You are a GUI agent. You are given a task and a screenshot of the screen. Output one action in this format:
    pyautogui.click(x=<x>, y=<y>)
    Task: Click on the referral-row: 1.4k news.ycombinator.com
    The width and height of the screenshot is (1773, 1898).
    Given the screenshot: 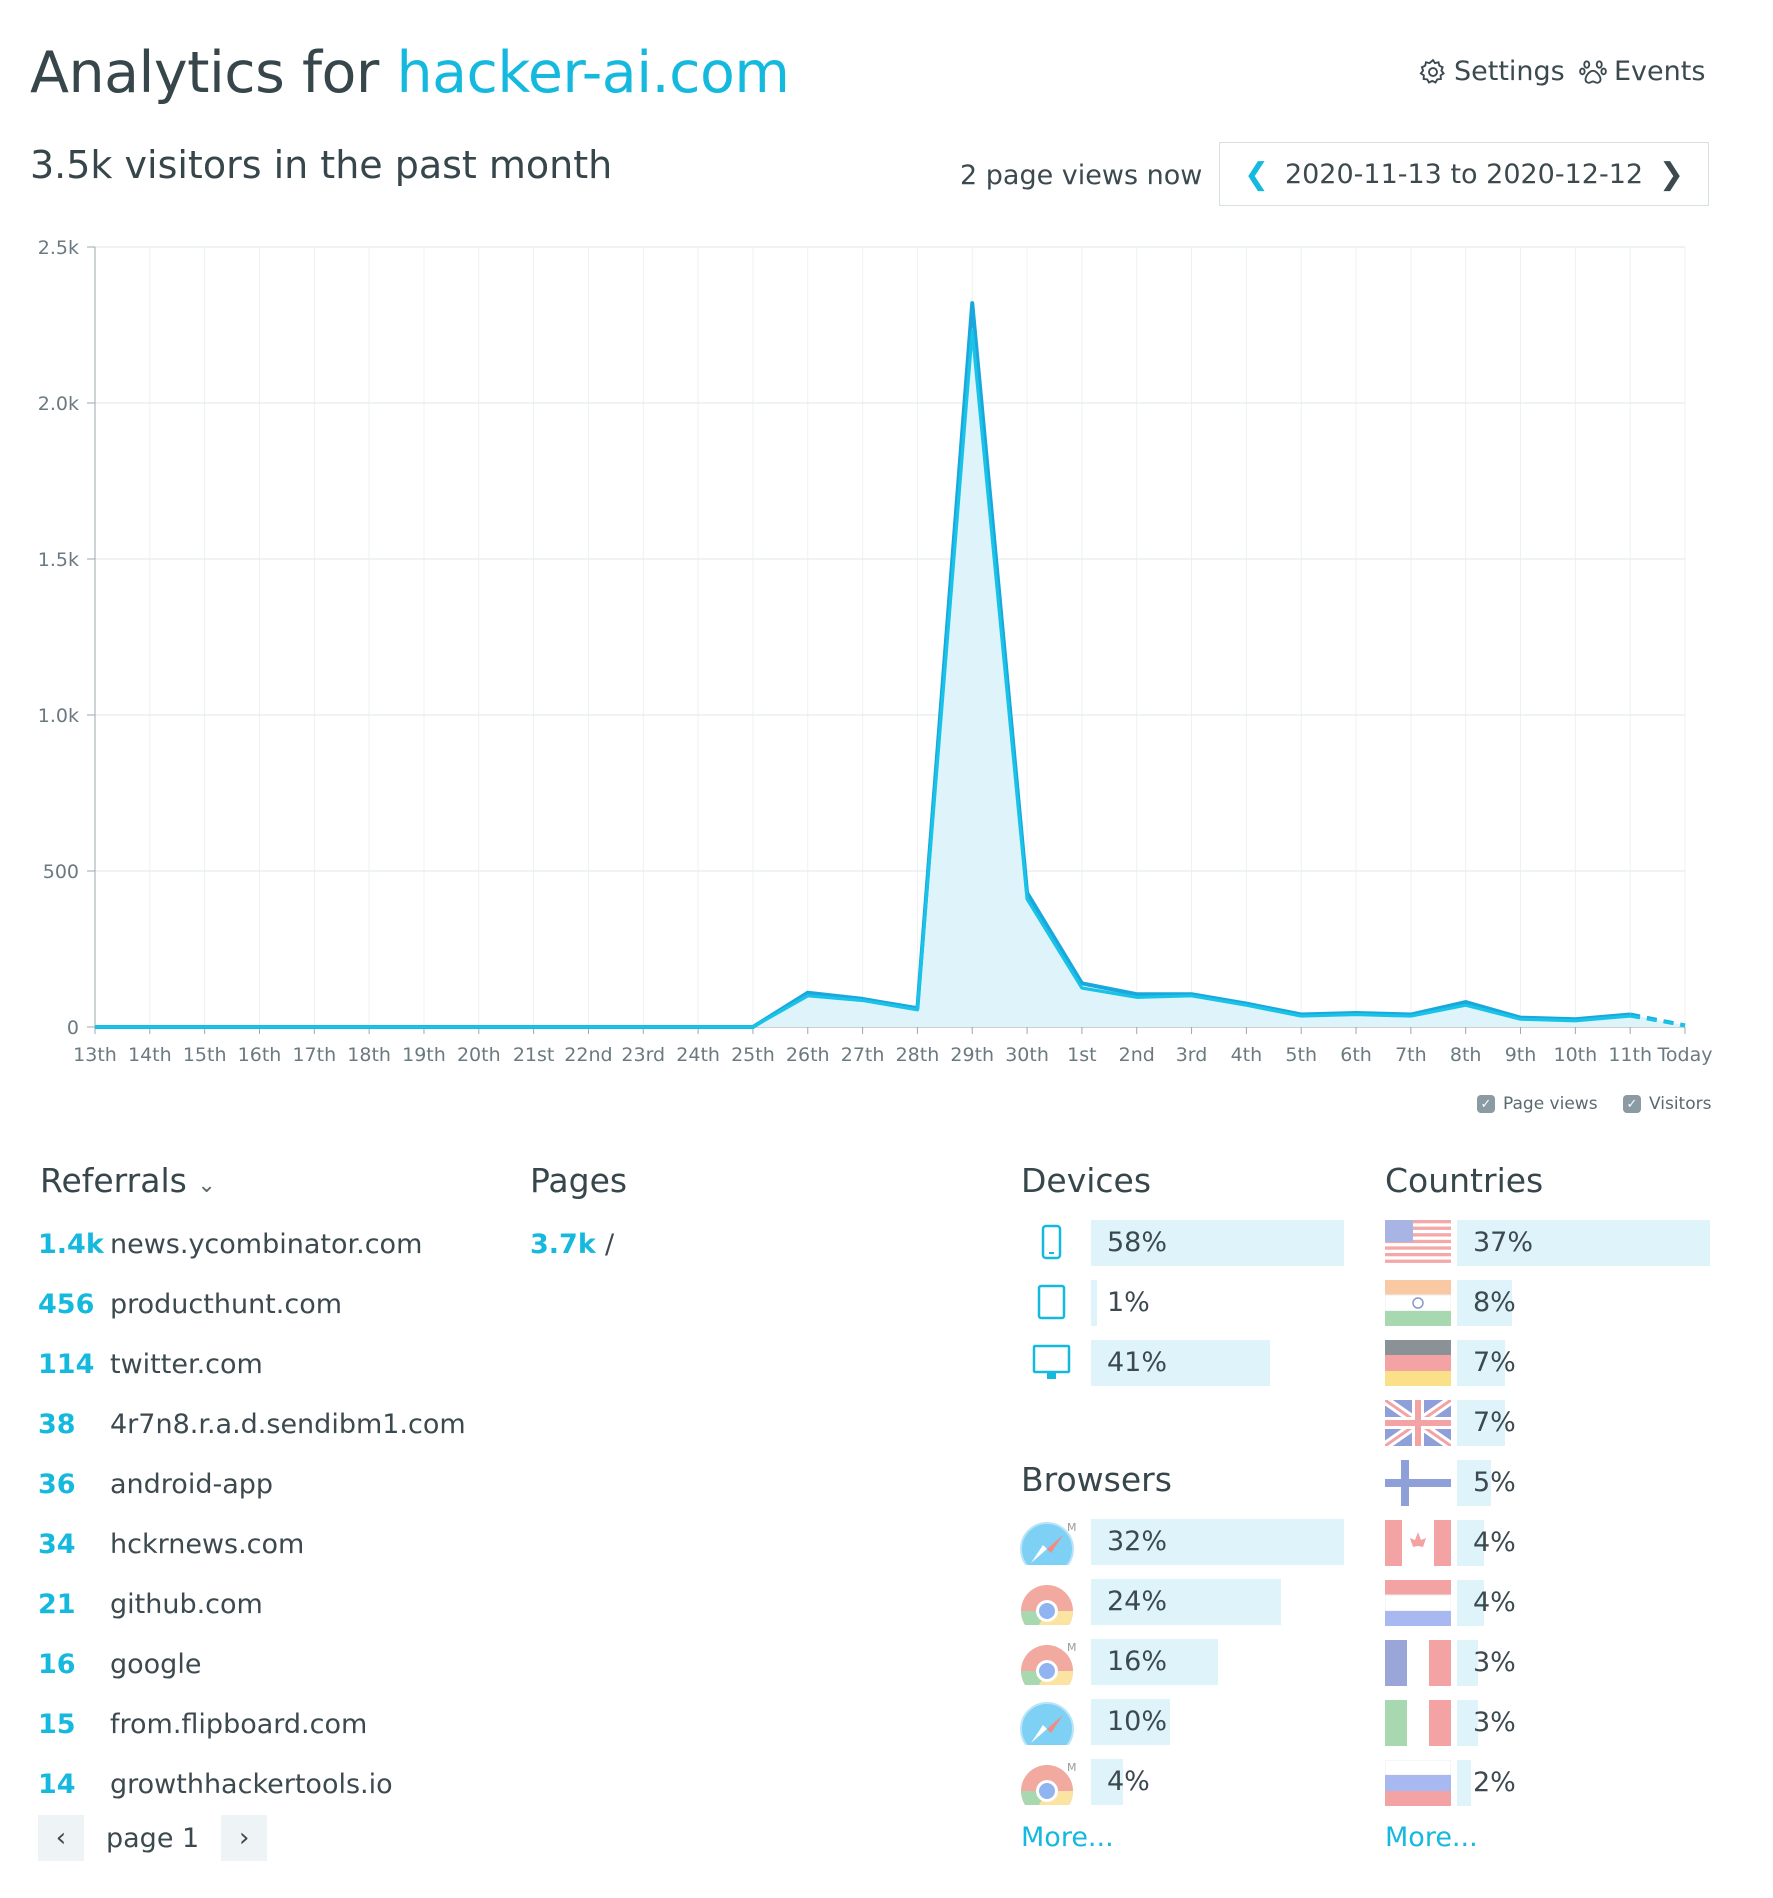 What is the action you would take?
    pyautogui.click(x=230, y=1244)
    